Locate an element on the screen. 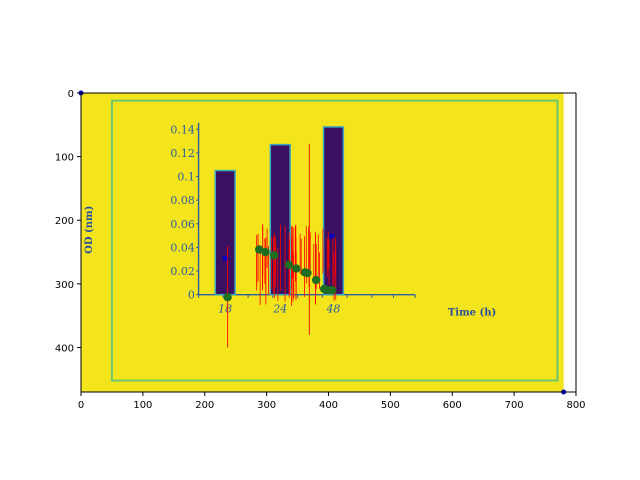 This screenshot has width=640, height=480. x-tick-label: 500 is located at coordinates (390, 405).